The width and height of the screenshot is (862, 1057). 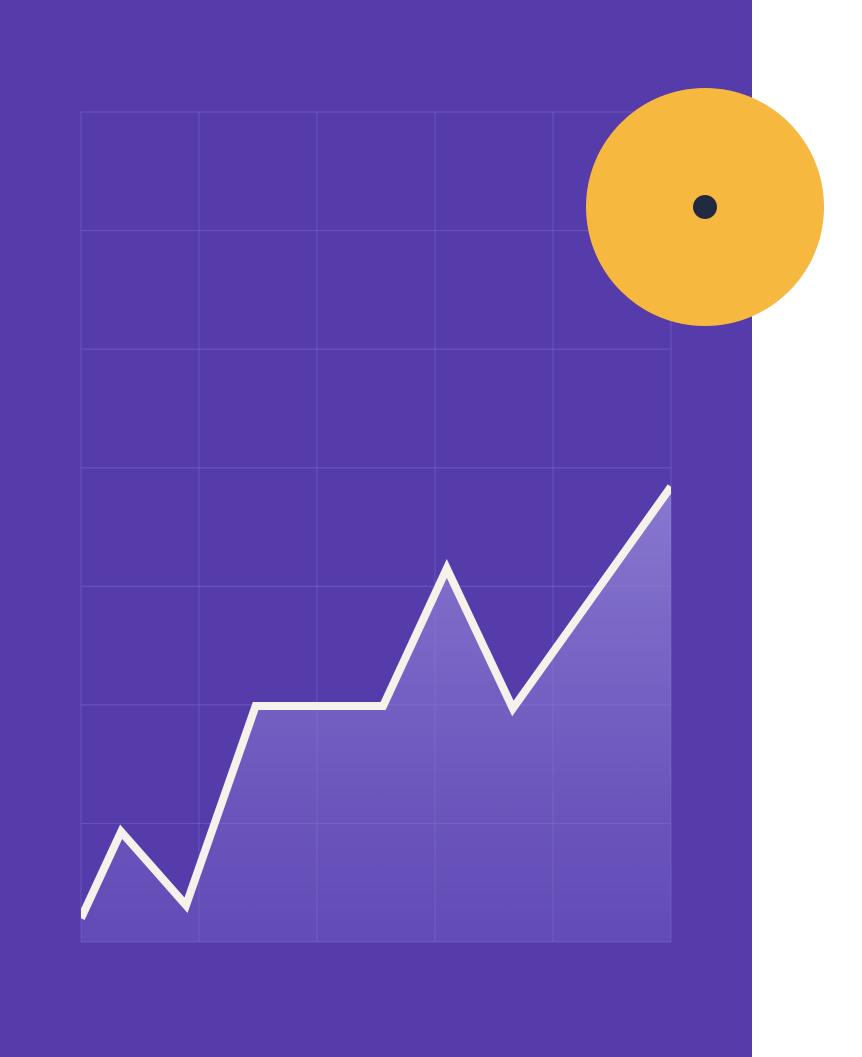 I want to click on target-dot-icon, so click(x=705, y=207).